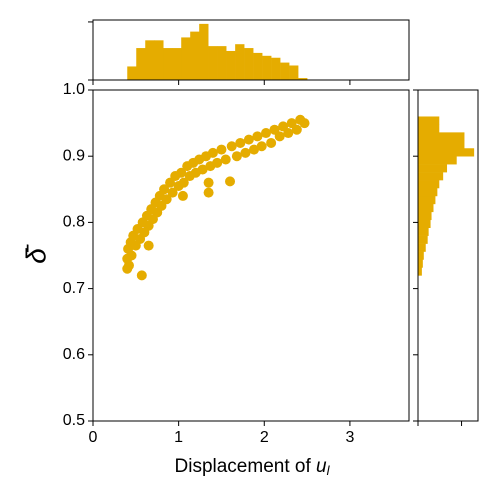  I want to click on right-frame, so click(448, 255).